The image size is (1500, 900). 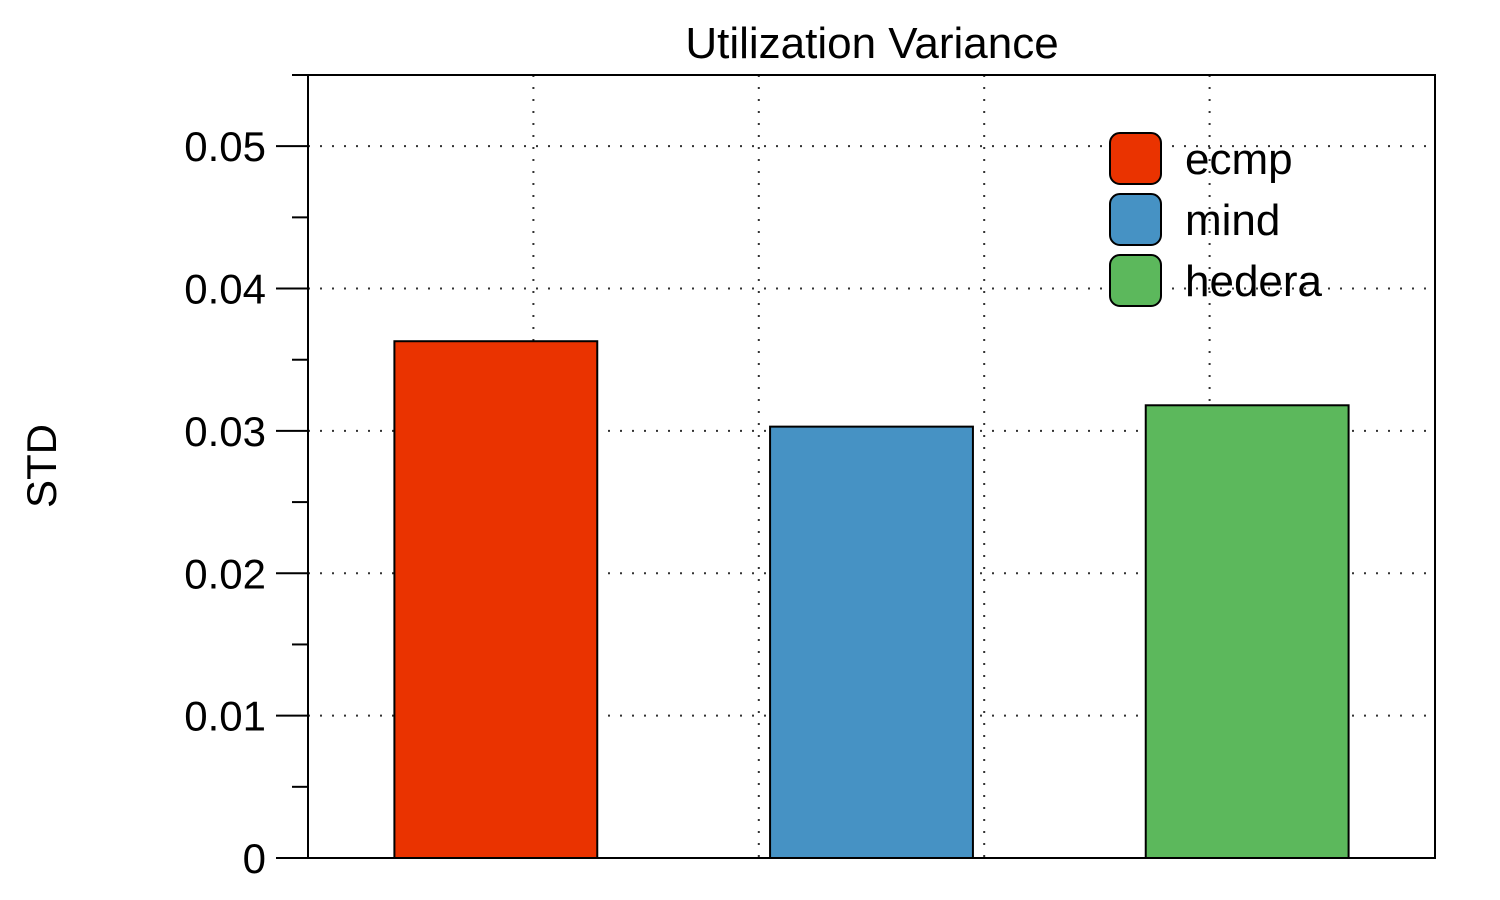 I want to click on legend-label-mind: mind, so click(x=1232, y=220).